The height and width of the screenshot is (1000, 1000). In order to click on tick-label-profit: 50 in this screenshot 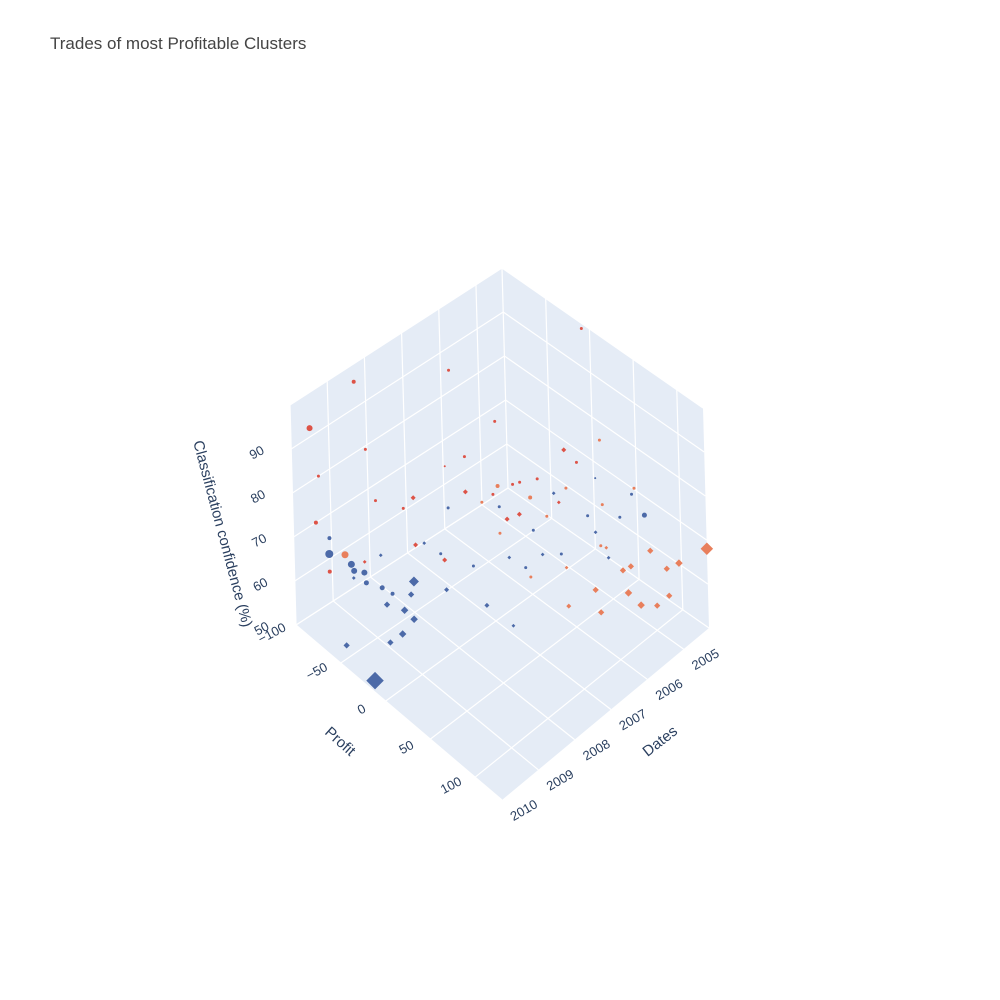, I will do `click(406, 747)`.